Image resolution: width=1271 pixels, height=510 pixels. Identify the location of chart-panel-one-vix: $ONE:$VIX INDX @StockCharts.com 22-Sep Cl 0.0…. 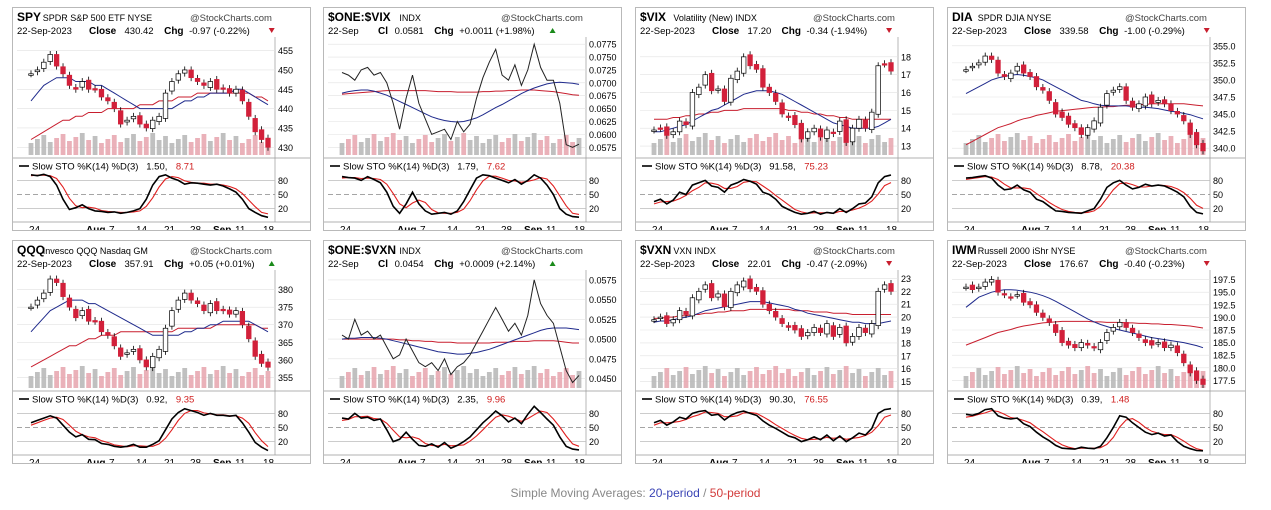
(472, 119).